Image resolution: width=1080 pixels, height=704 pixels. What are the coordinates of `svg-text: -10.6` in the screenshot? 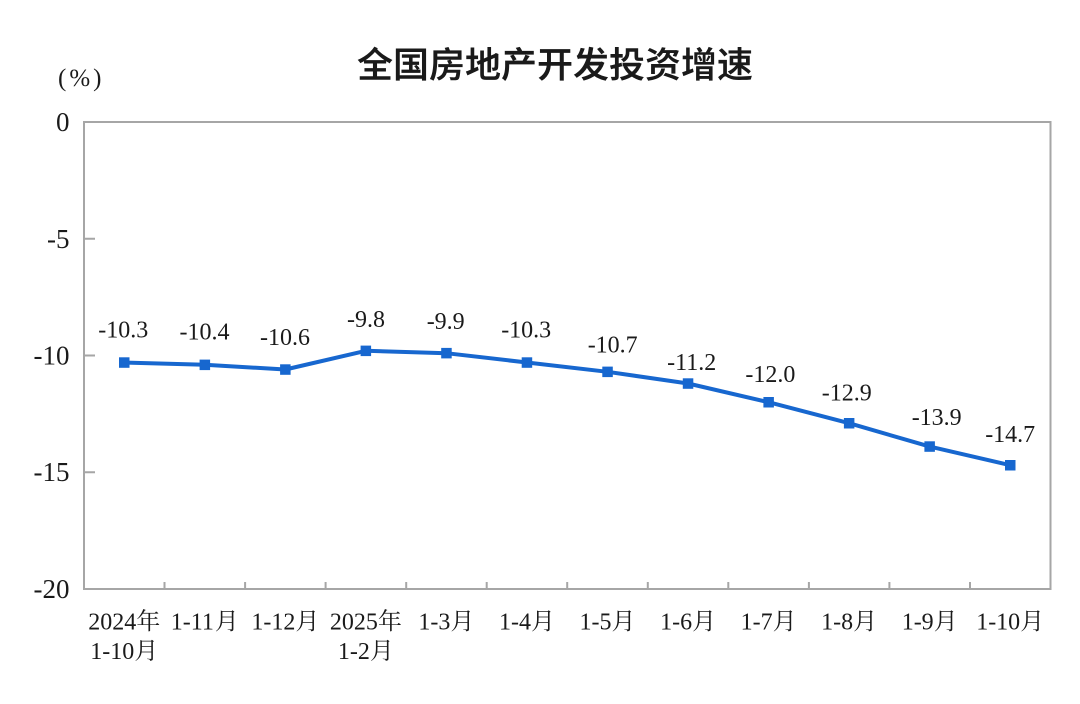 It's located at (285, 338).